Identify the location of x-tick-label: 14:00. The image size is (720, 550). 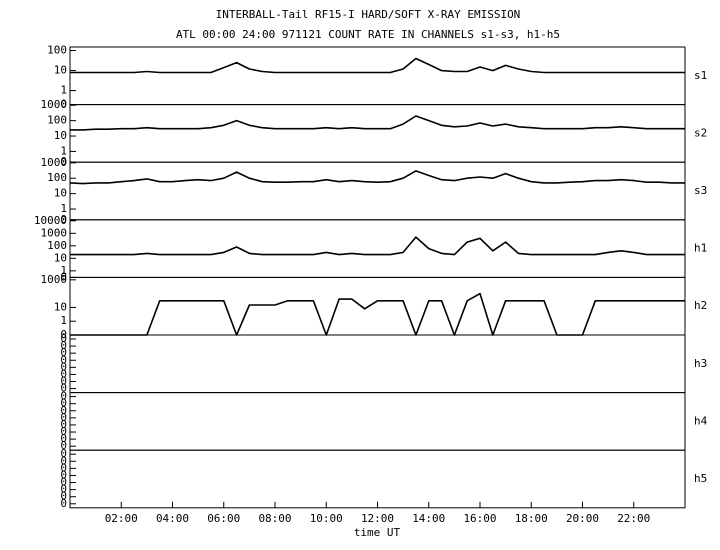
(428, 518).